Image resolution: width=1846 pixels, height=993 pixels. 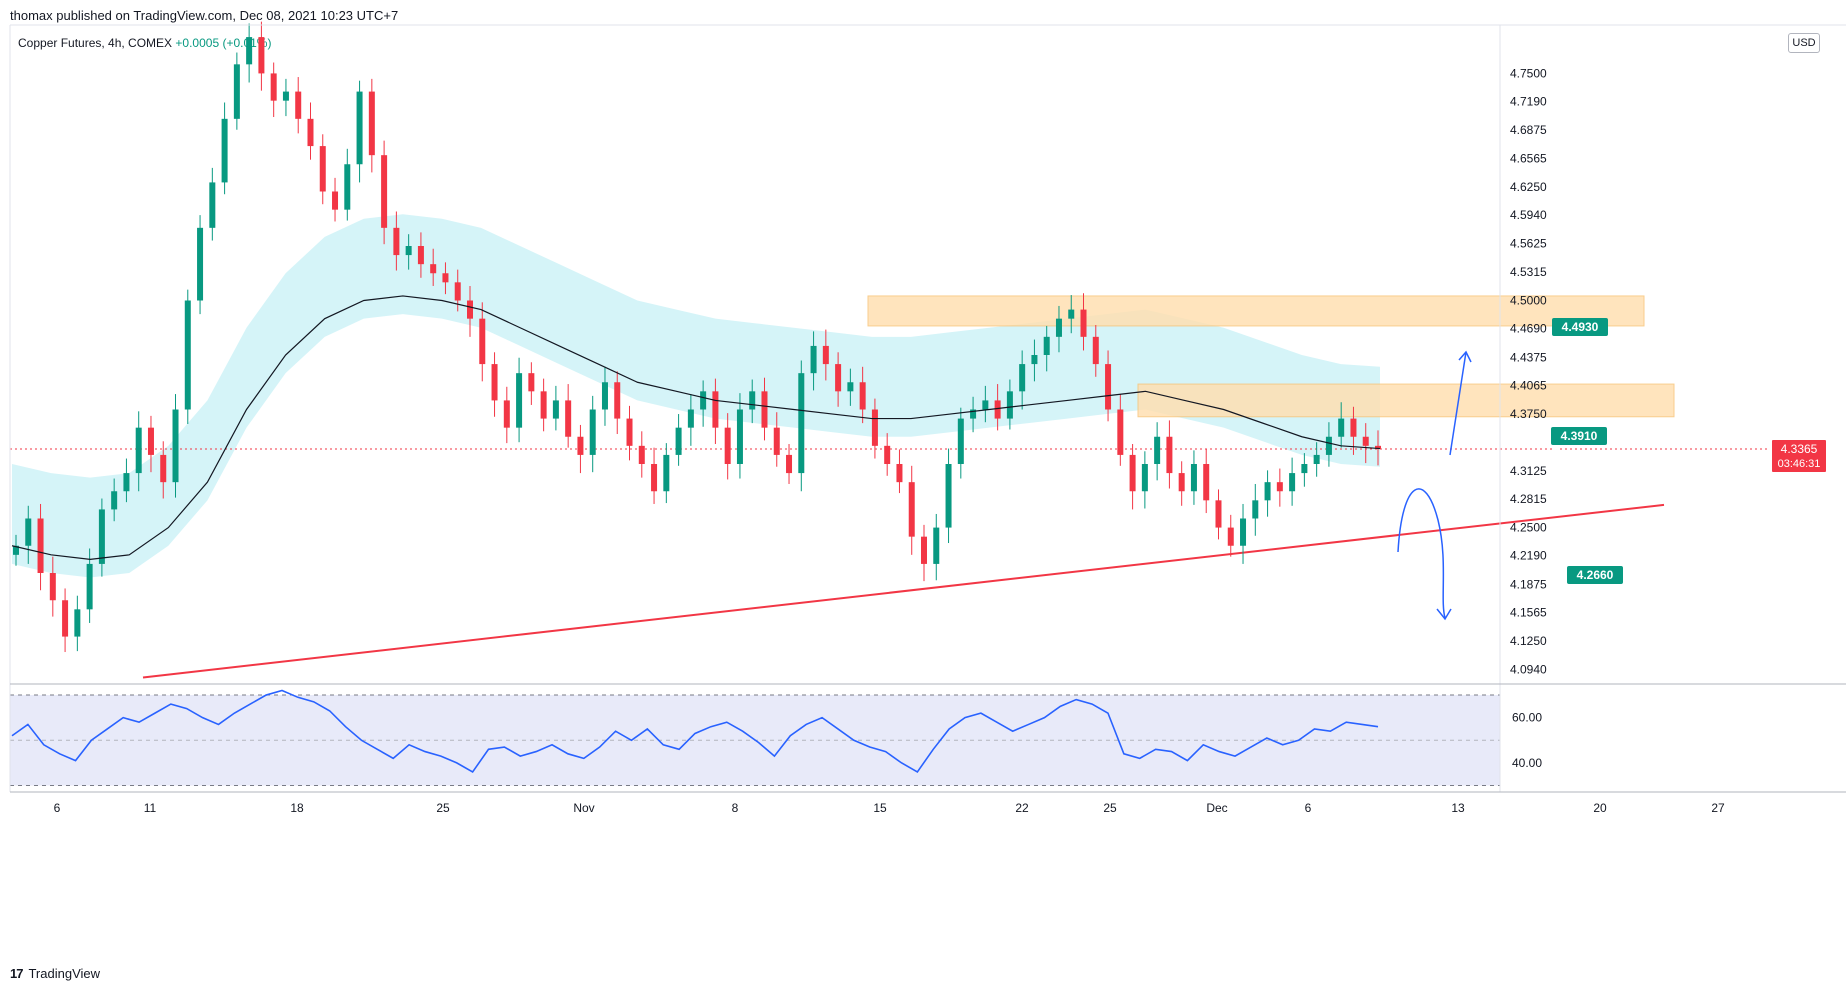 I want to click on x-tick-label: Nov, so click(x=583, y=808).